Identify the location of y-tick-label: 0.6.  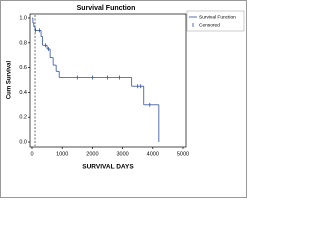
(23, 68).